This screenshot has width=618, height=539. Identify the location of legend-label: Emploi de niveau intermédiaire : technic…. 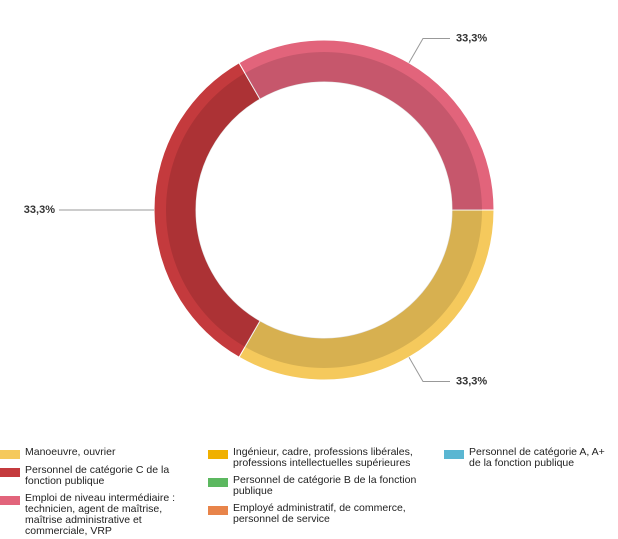
(100, 514).